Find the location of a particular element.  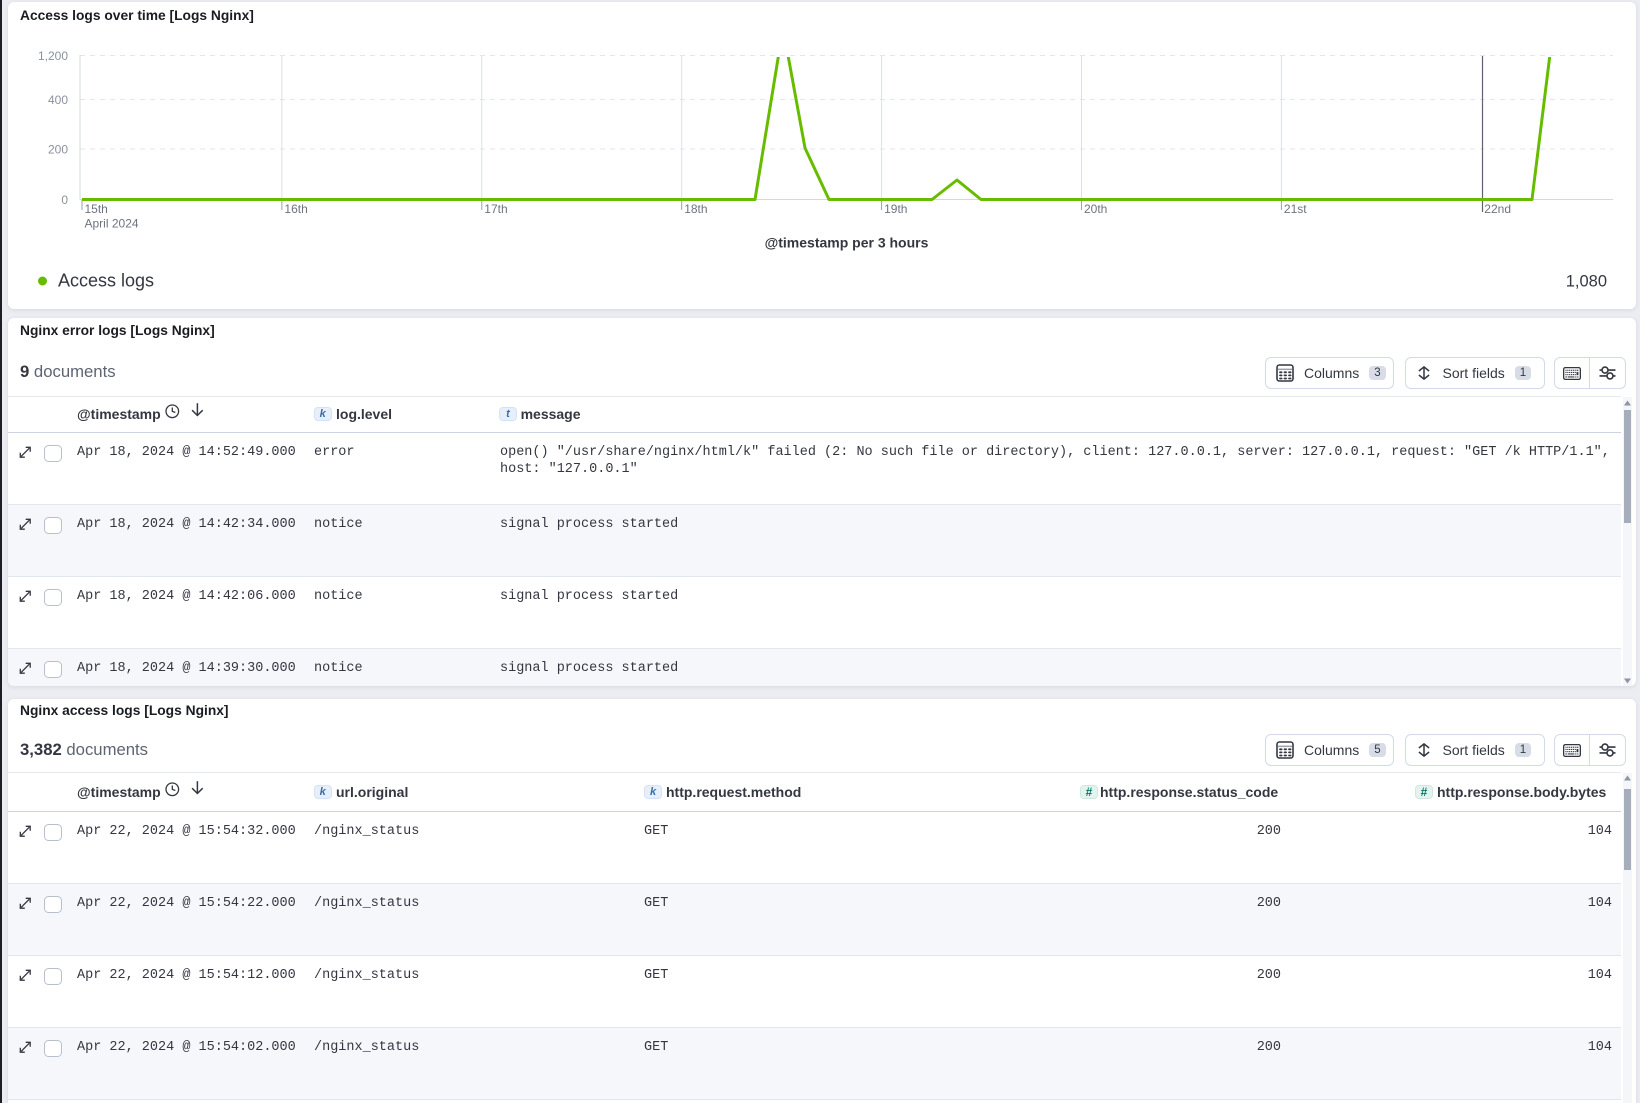

svg-text: 200 is located at coordinates (58, 149).